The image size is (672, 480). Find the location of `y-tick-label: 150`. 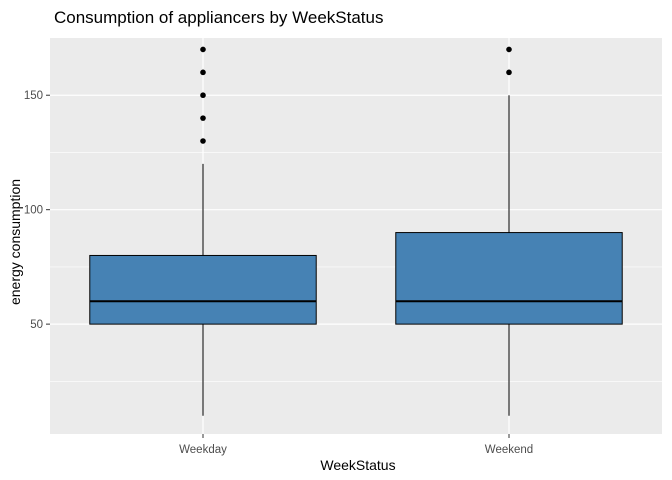

y-tick-label: 150 is located at coordinates (33, 96).